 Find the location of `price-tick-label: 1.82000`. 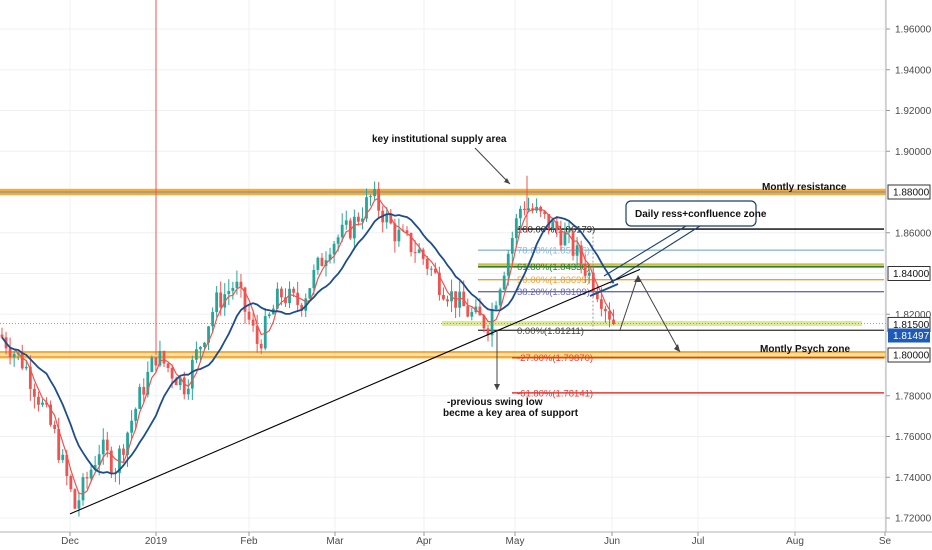

price-tick-label: 1.82000 is located at coordinates (913, 315).